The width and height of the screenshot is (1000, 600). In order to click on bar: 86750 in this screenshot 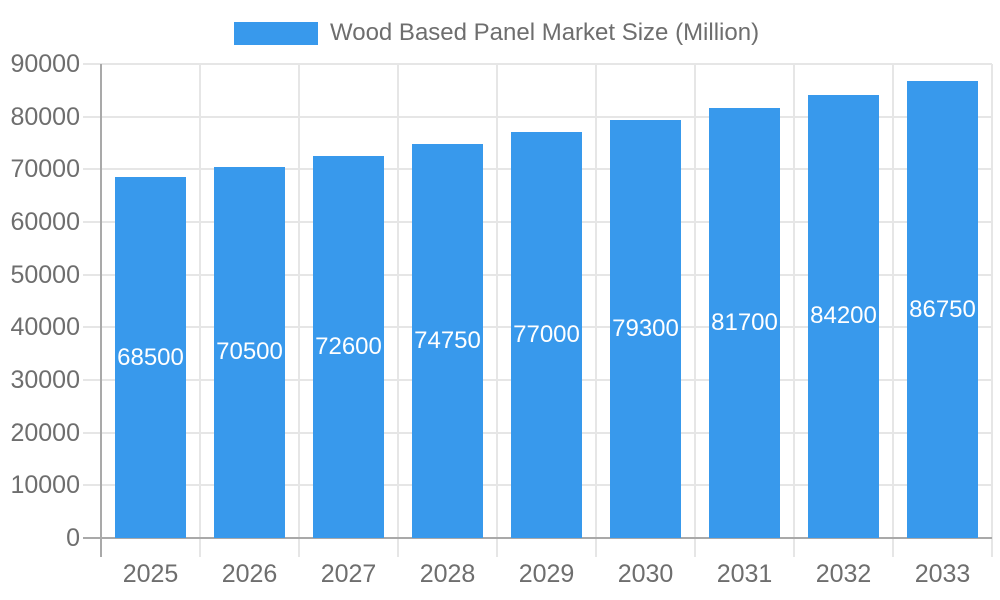, I will do `click(942, 309)`.